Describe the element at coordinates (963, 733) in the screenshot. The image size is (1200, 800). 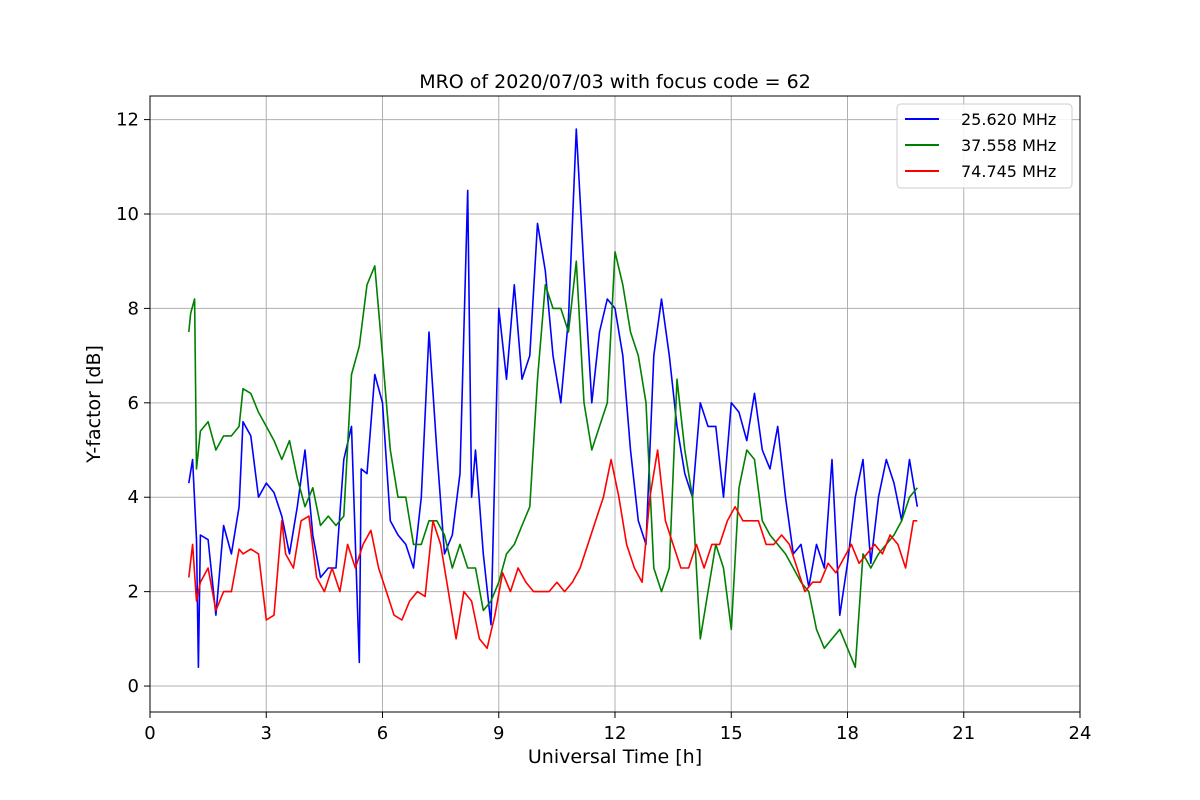
I see `x-tick-label: 21` at that location.